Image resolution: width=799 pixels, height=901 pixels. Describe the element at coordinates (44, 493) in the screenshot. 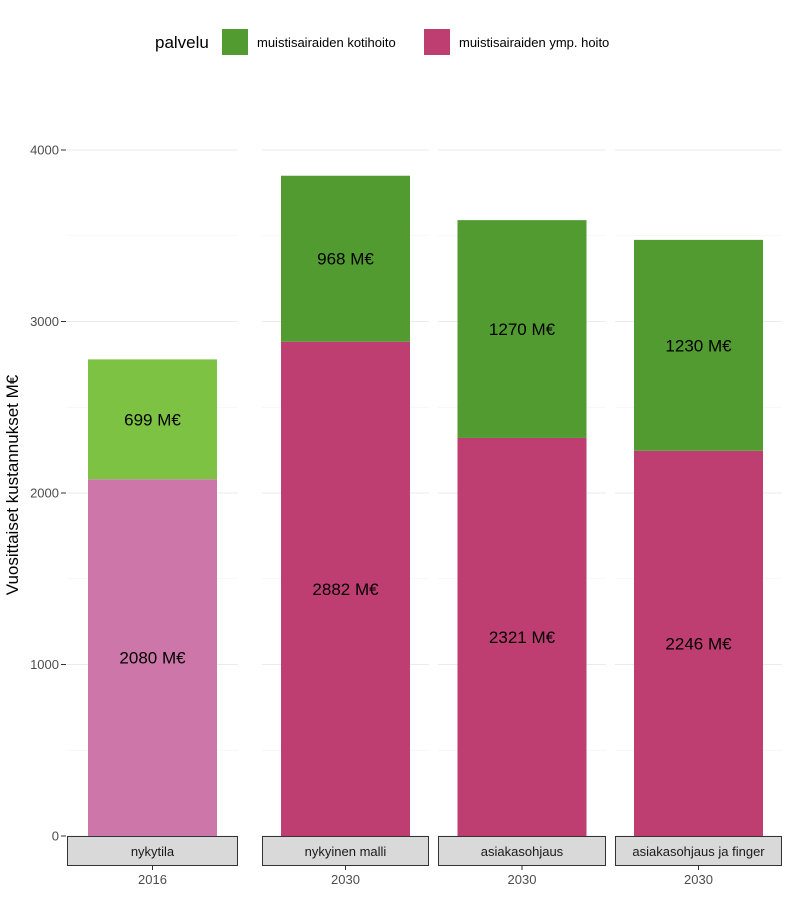

I see `y-tick-label: 2000` at that location.